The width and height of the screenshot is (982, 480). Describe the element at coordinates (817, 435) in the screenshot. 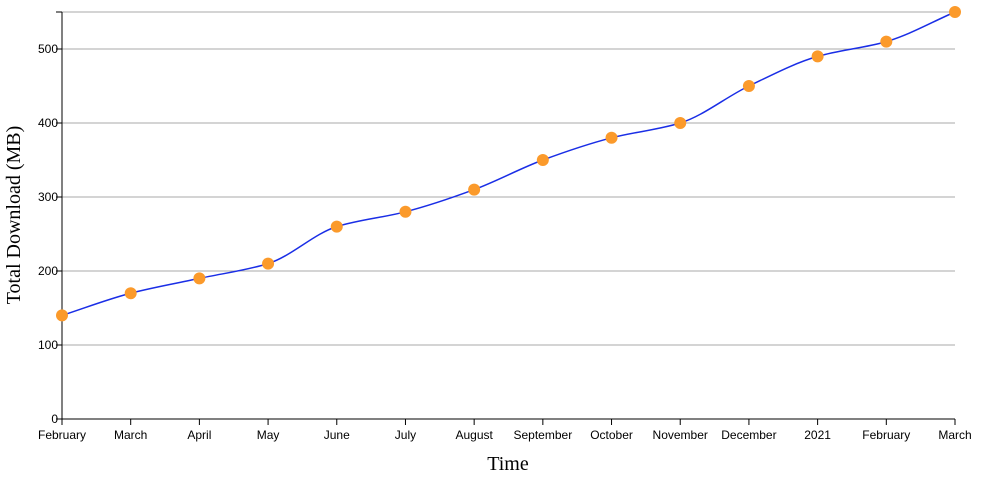

I see `x-tick-label: 2021` at that location.